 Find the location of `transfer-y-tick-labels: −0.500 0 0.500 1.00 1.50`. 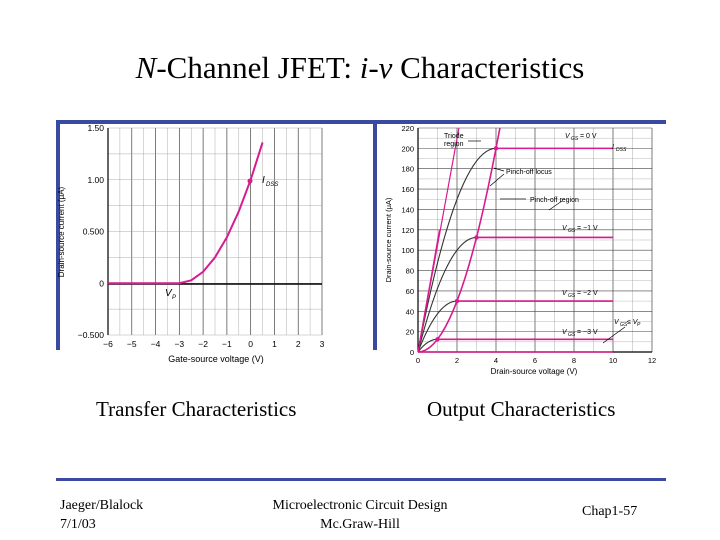

transfer-y-tick-labels: −0.500 0 0.500 1.00 1.50 is located at coordinates (91, 231).